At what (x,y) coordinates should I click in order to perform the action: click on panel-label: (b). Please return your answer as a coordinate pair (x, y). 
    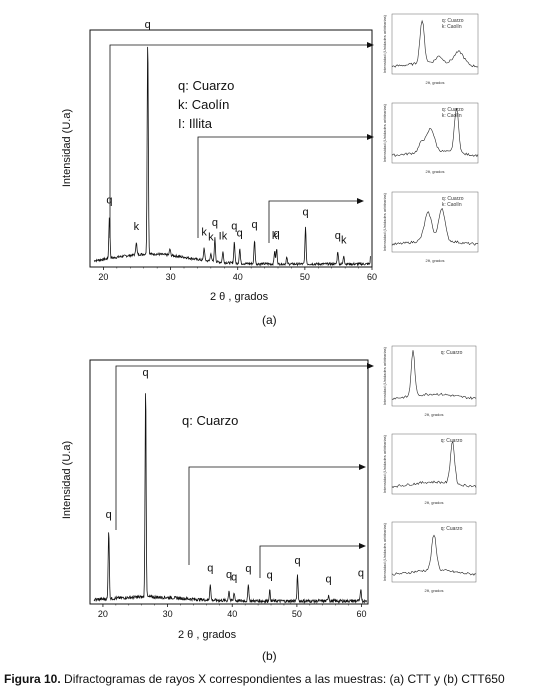
    Looking at the image, I should click on (269, 656).